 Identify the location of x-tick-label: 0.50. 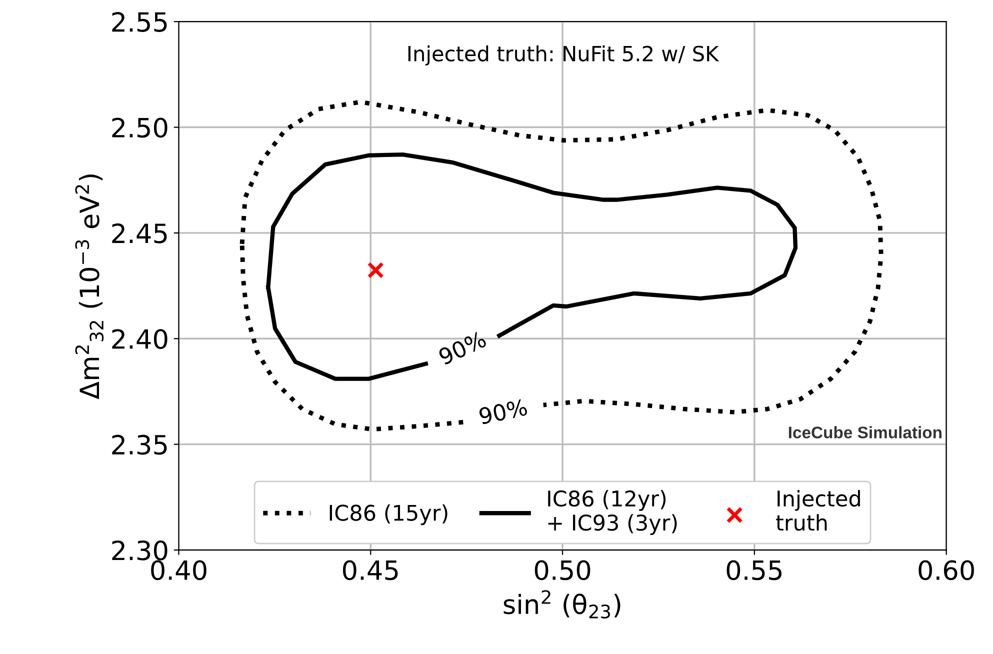
(562, 570).